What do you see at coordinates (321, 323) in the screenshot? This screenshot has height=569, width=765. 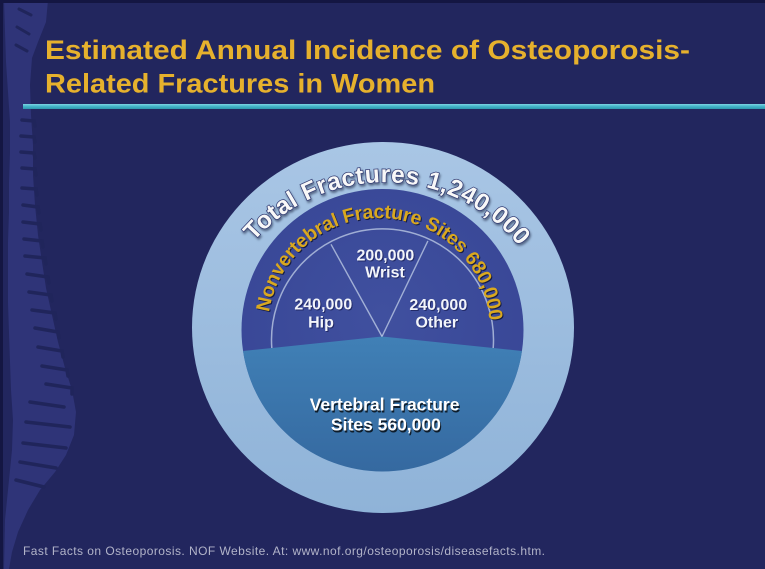 I see `svg-text: Hip` at bounding box center [321, 323].